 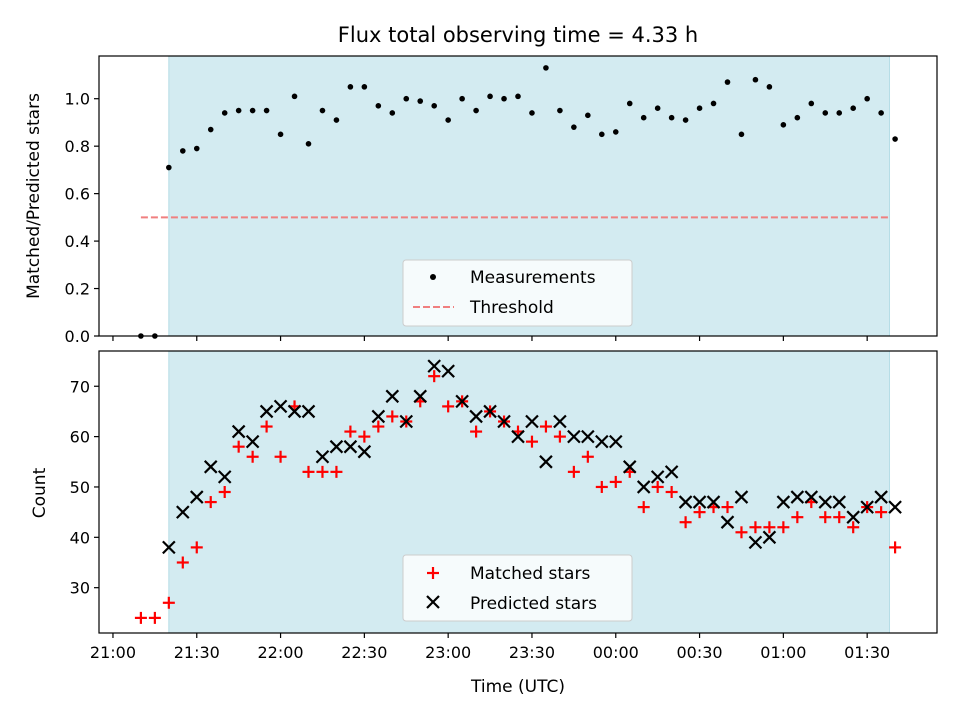 What do you see at coordinates (616, 652) in the screenshot?
I see `x-tick-label: 00:00` at bounding box center [616, 652].